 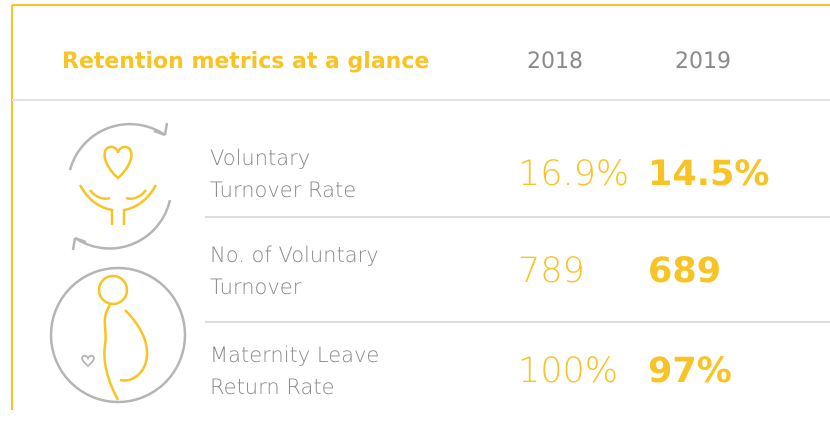 What do you see at coordinates (708, 174) in the screenshot?
I see `value-2019: 14.5%` at bounding box center [708, 174].